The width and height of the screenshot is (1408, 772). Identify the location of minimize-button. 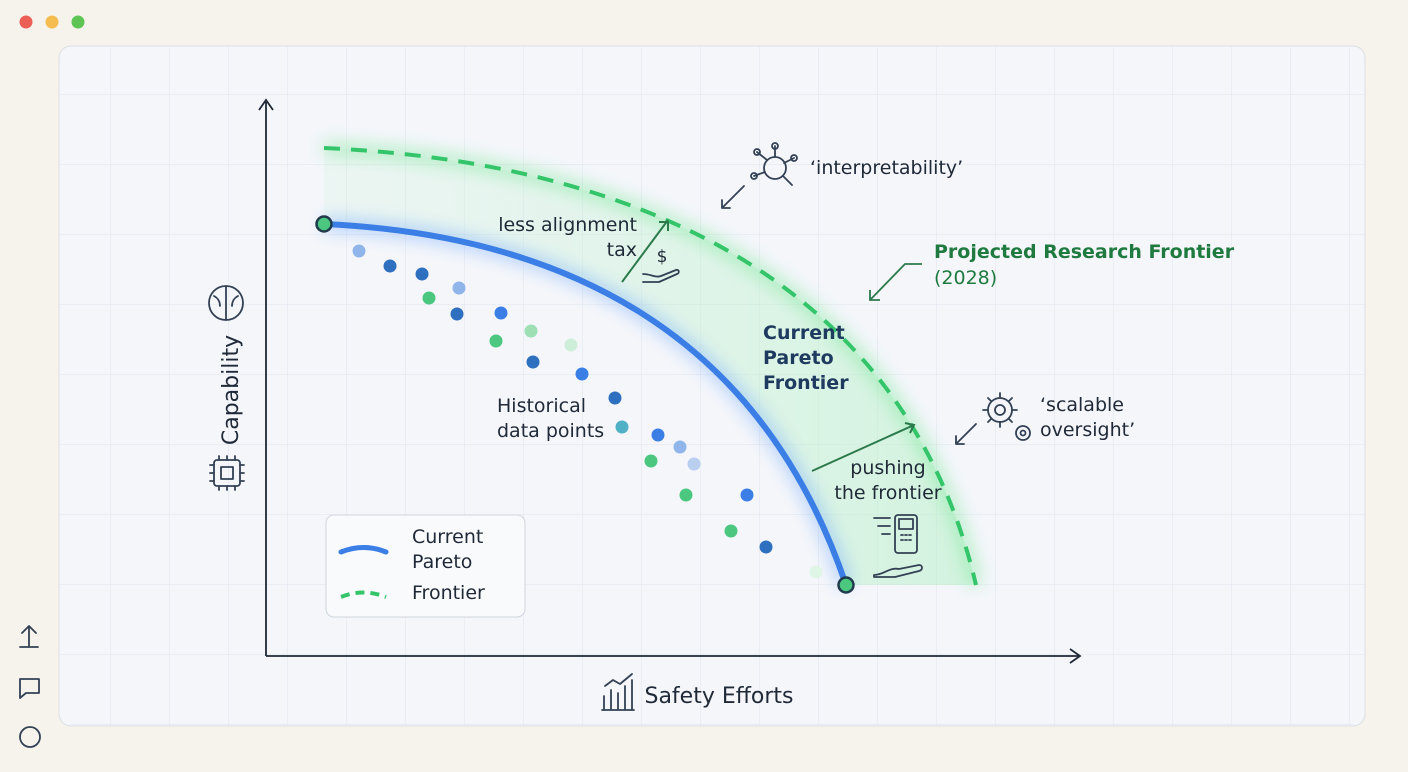
(52, 22).